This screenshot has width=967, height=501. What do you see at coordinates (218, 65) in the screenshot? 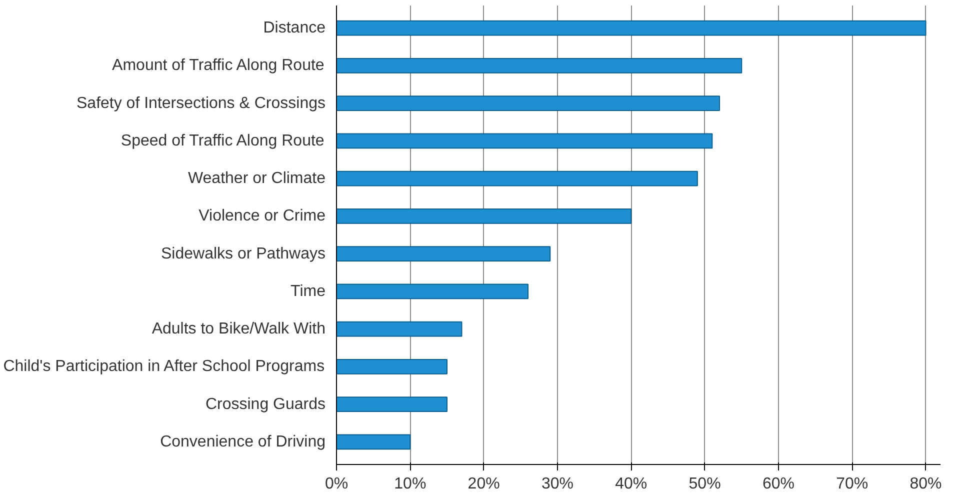
I see `y-tick-label: Amount of Traffic Along Route` at bounding box center [218, 65].